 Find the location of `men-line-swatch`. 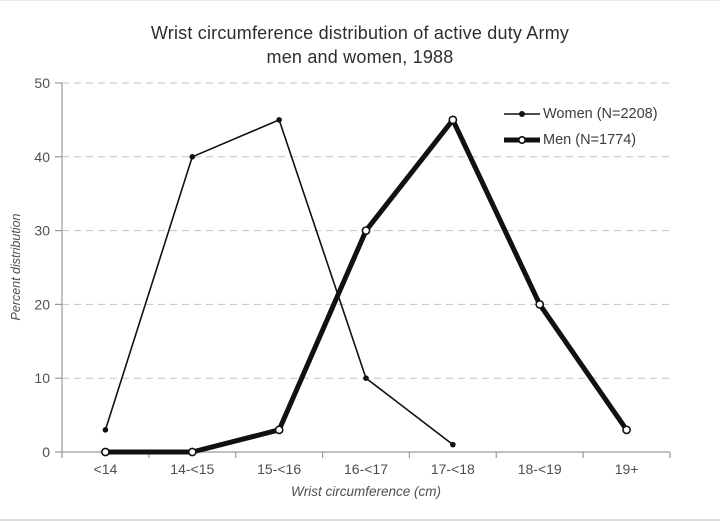

men-line-swatch is located at coordinates (522, 140).